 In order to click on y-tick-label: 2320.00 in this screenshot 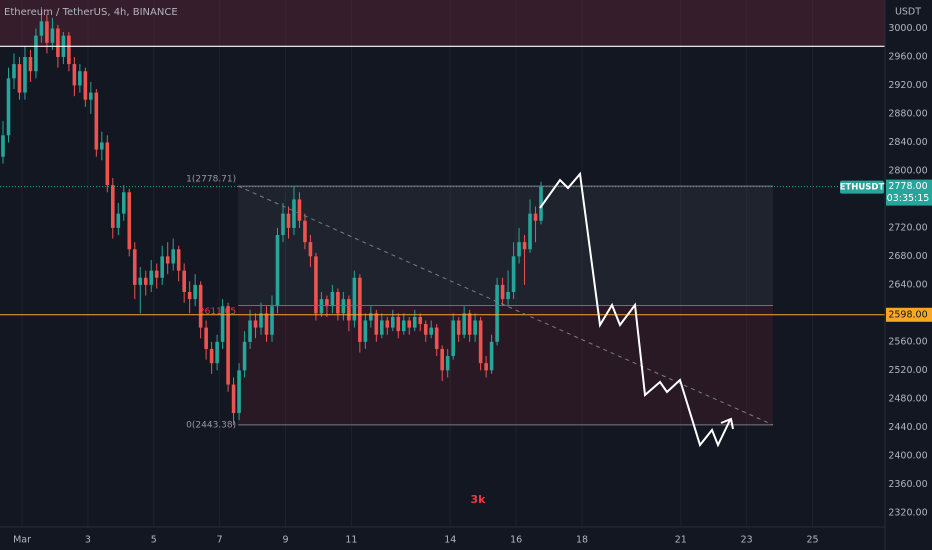, I will do `click(907, 512)`.